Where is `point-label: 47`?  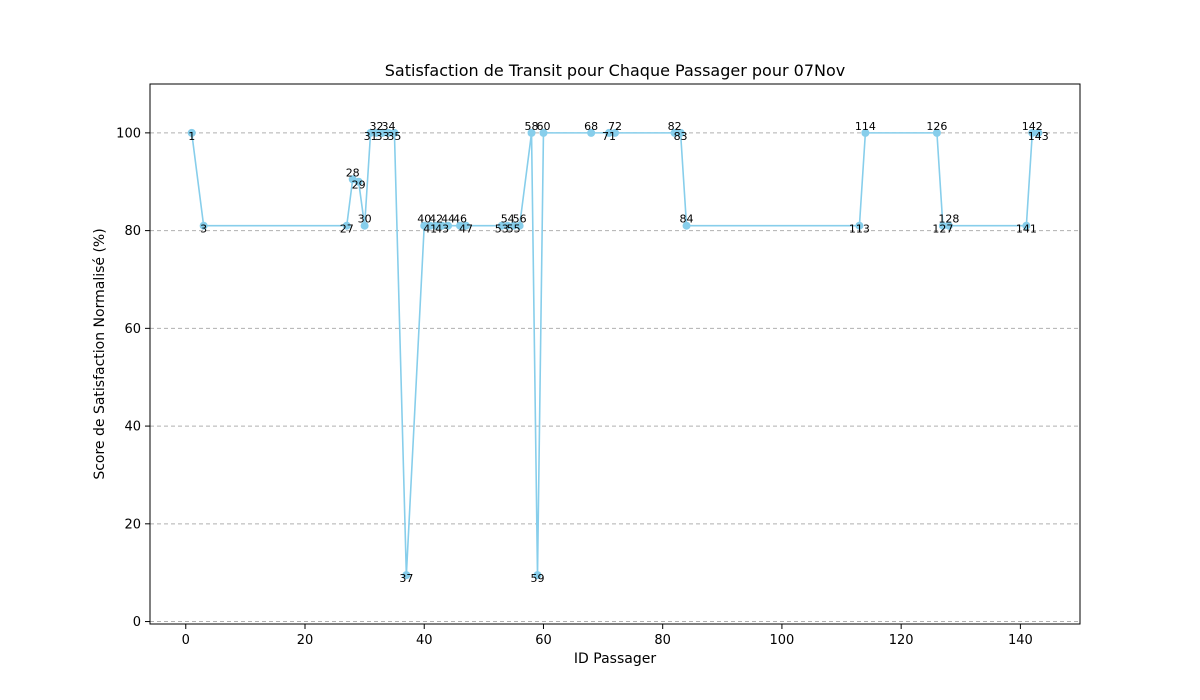
point-label: 47 is located at coordinates (466, 229).